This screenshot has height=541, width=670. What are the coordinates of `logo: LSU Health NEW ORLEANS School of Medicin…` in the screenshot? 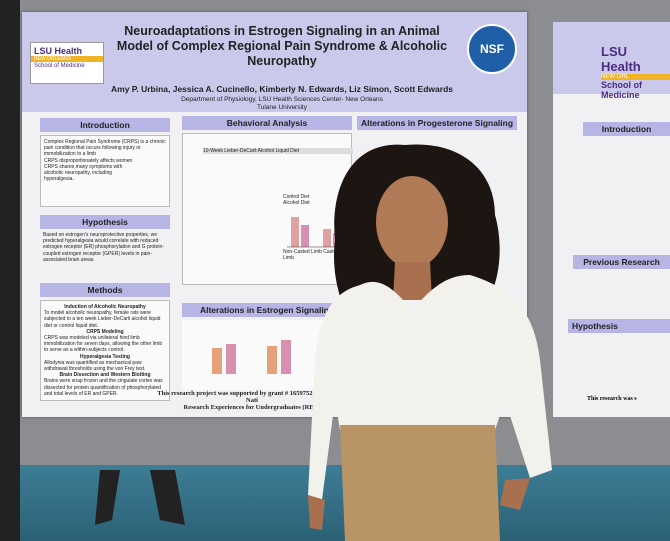 It's located at (67, 63).